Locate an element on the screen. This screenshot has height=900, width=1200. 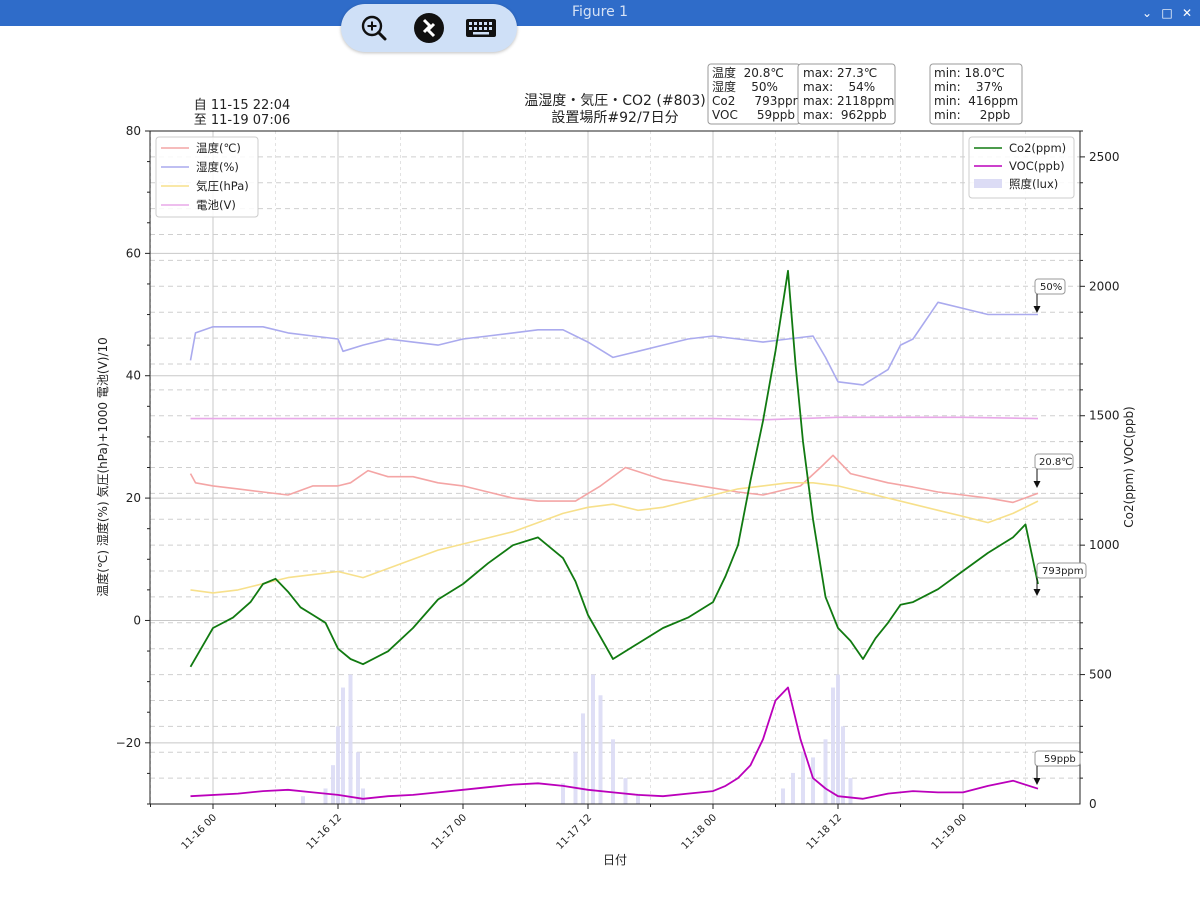
close-icon: ✕ is located at coordinates (1187, 13).